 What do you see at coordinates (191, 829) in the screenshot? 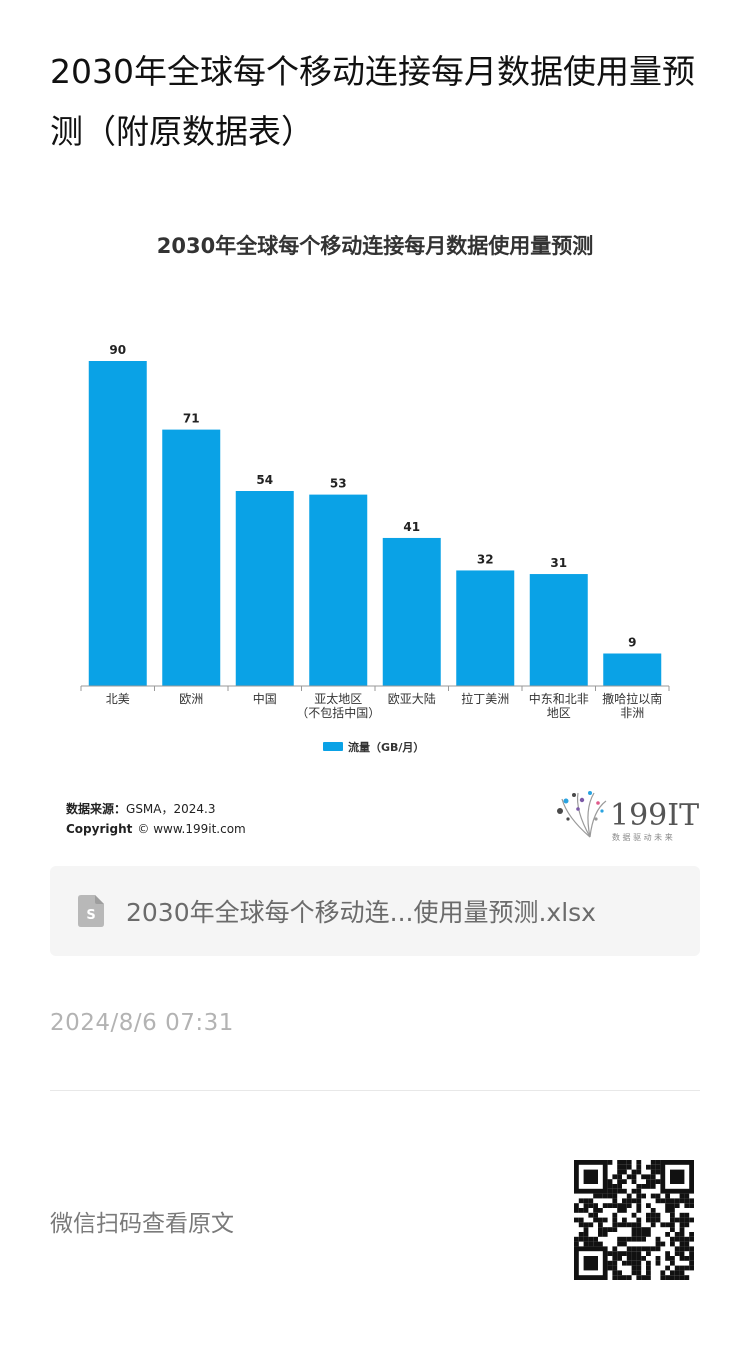
I see `copyright-text: © www.199it.com` at bounding box center [191, 829].